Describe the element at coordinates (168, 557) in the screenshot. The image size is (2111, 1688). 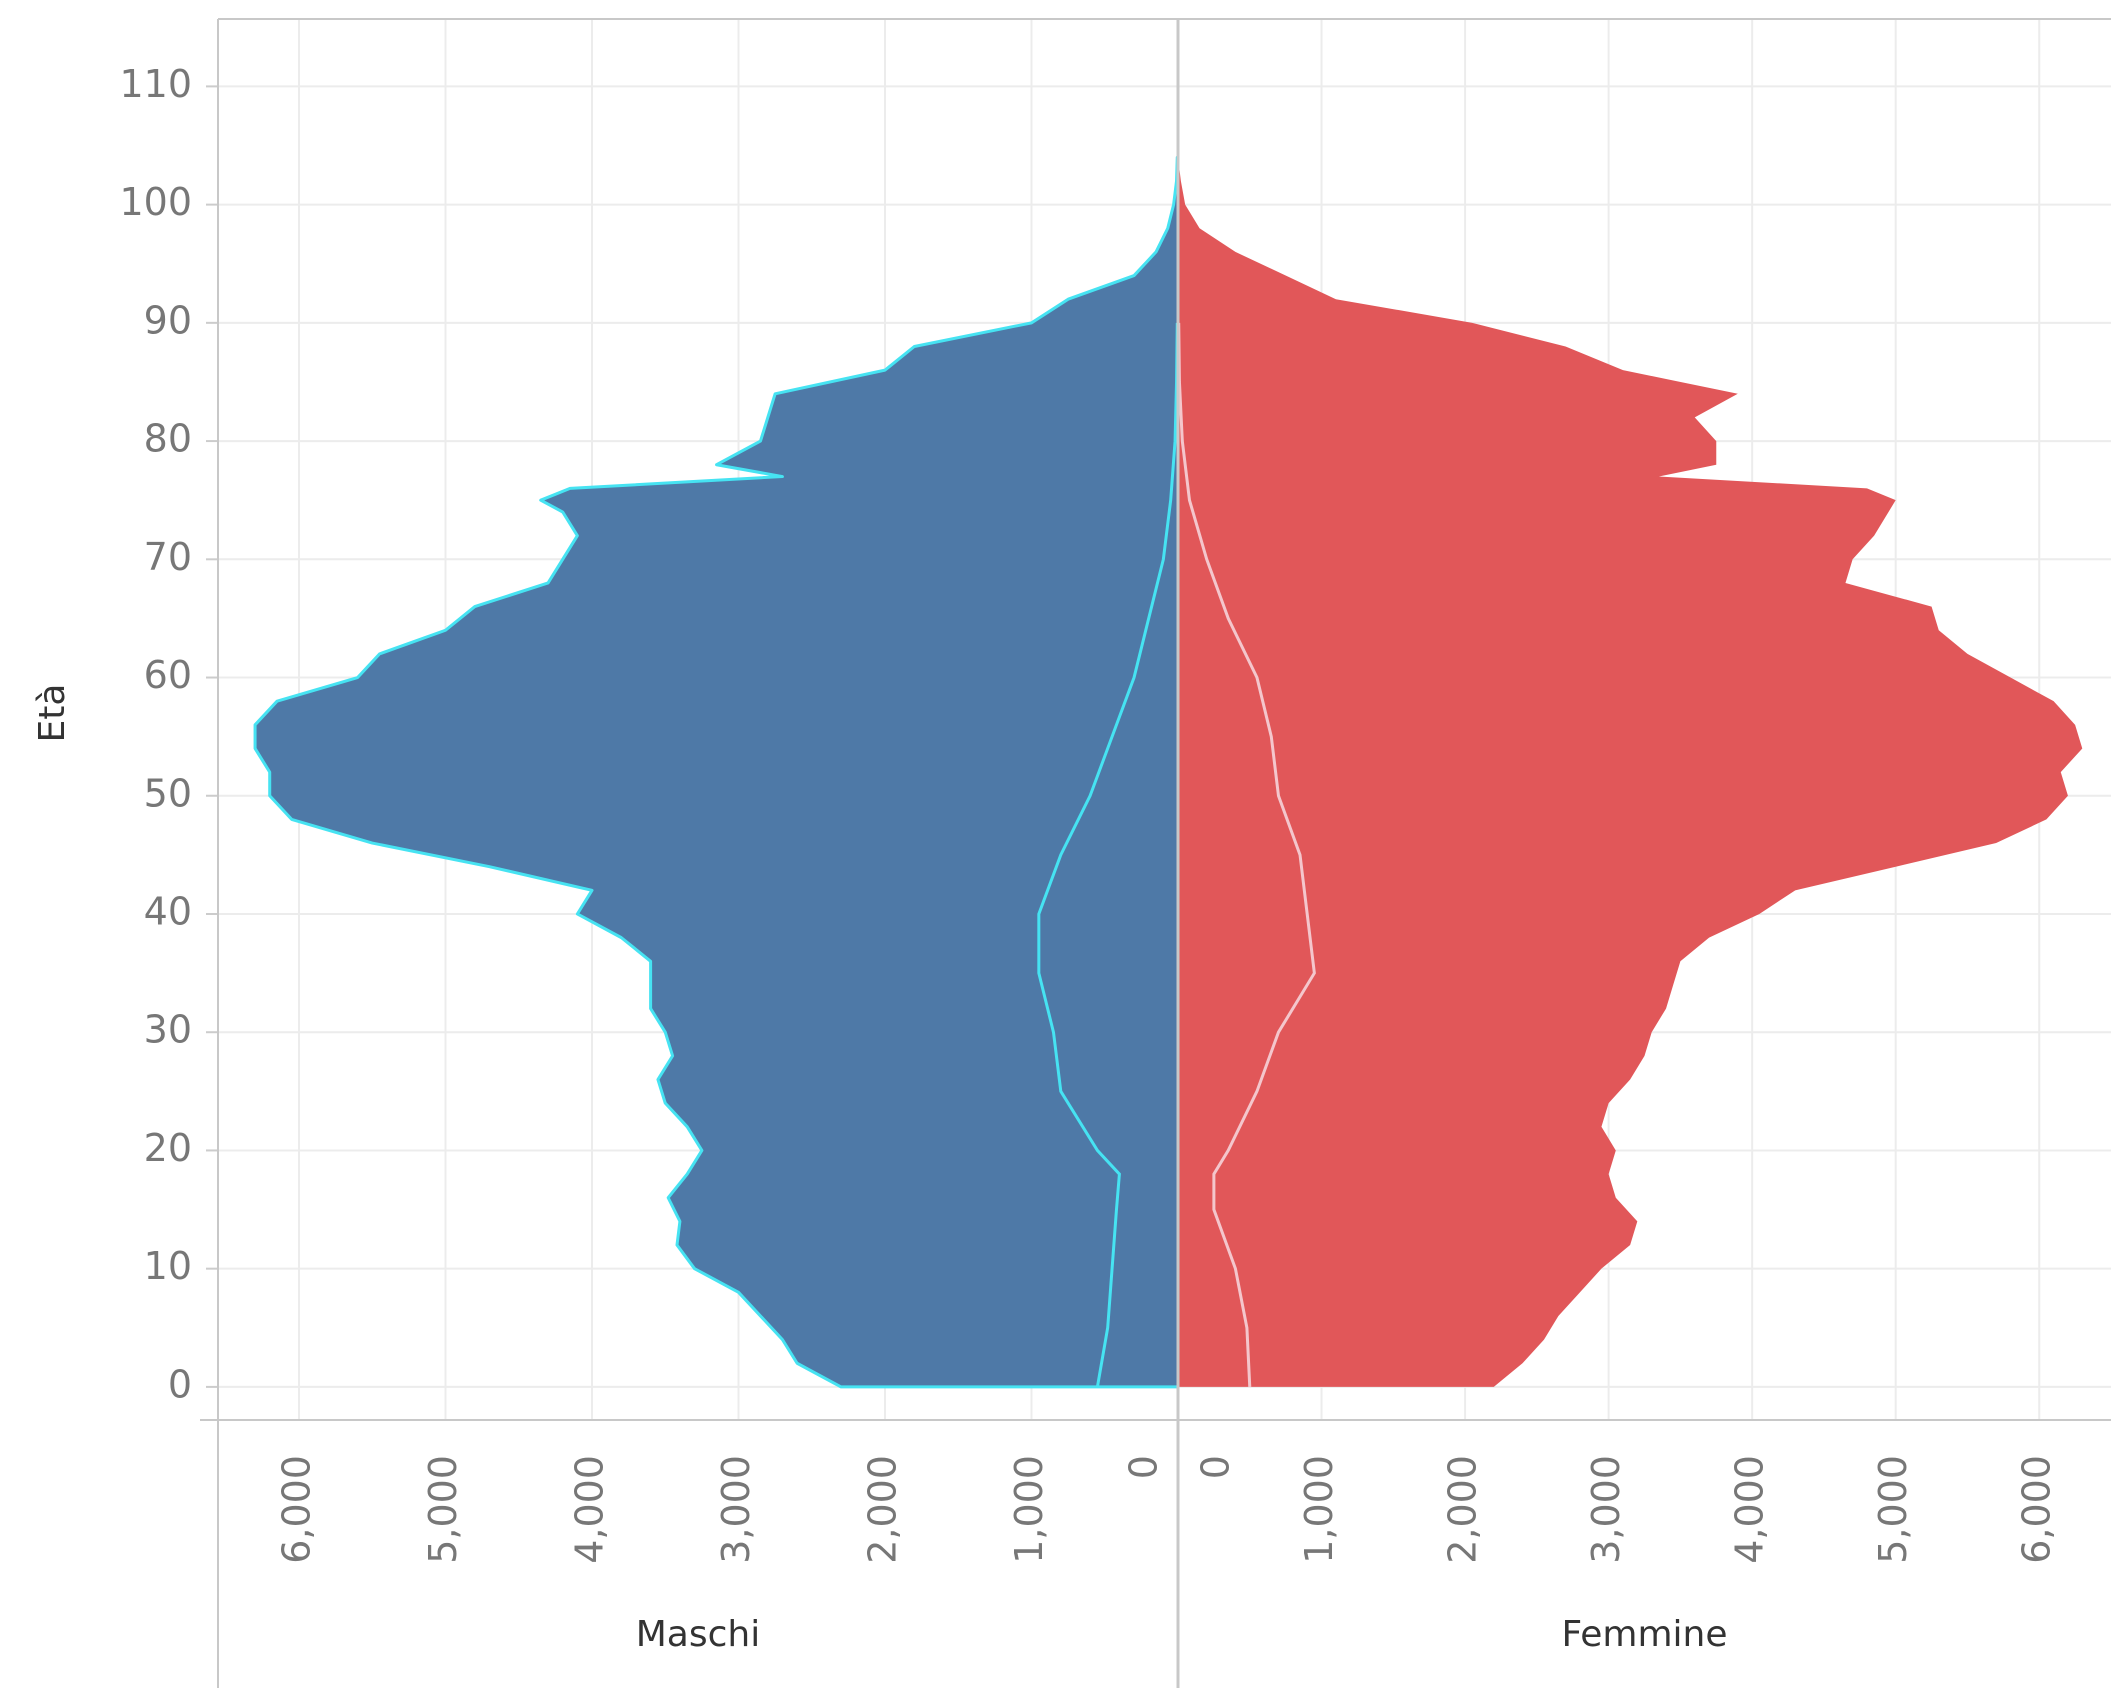
I see `y-tick-label: 70` at that location.